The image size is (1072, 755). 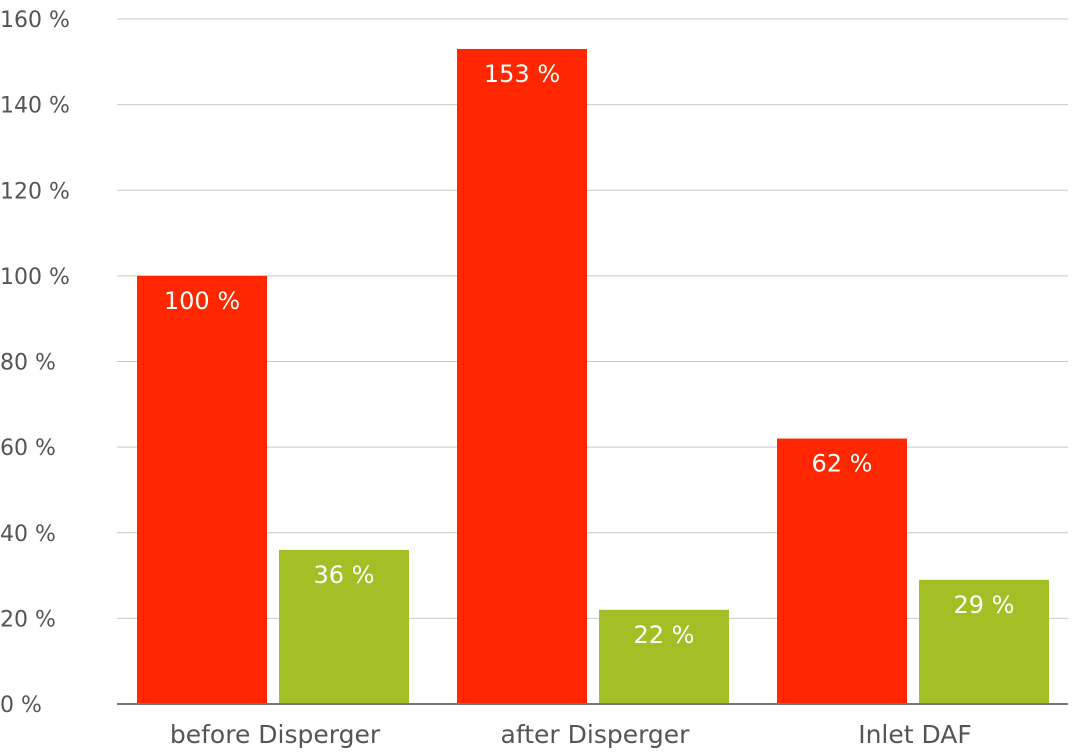 What do you see at coordinates (28, 534) in the screenshot?
I see `y-tick-label: 40 %` at bounding box center [28, 534].